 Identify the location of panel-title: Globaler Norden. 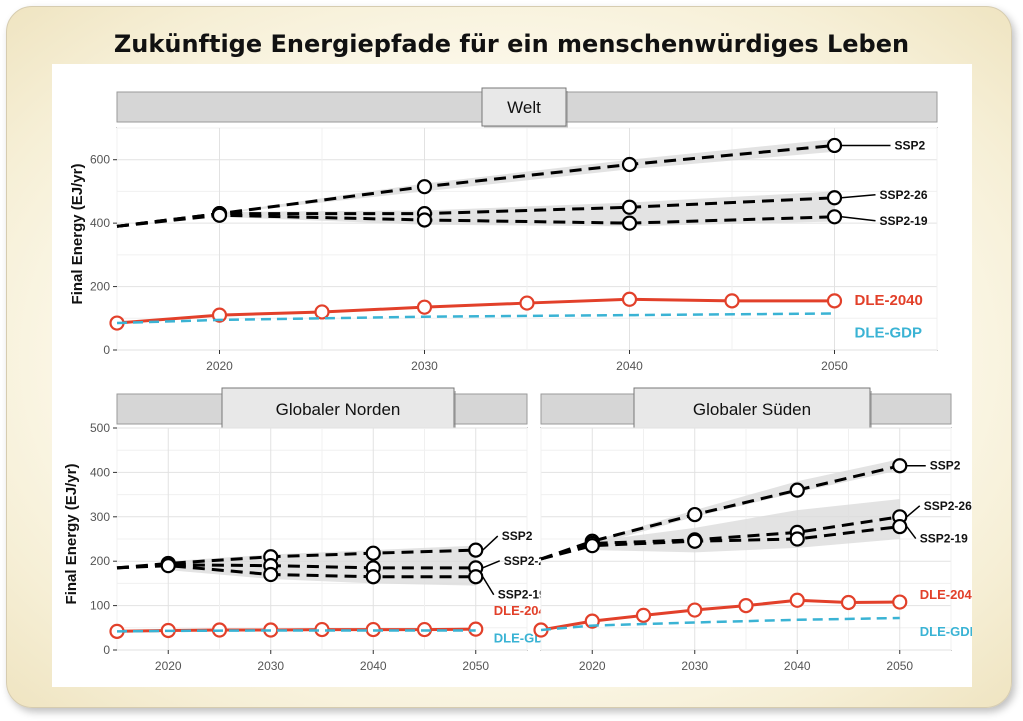
(338, 409).